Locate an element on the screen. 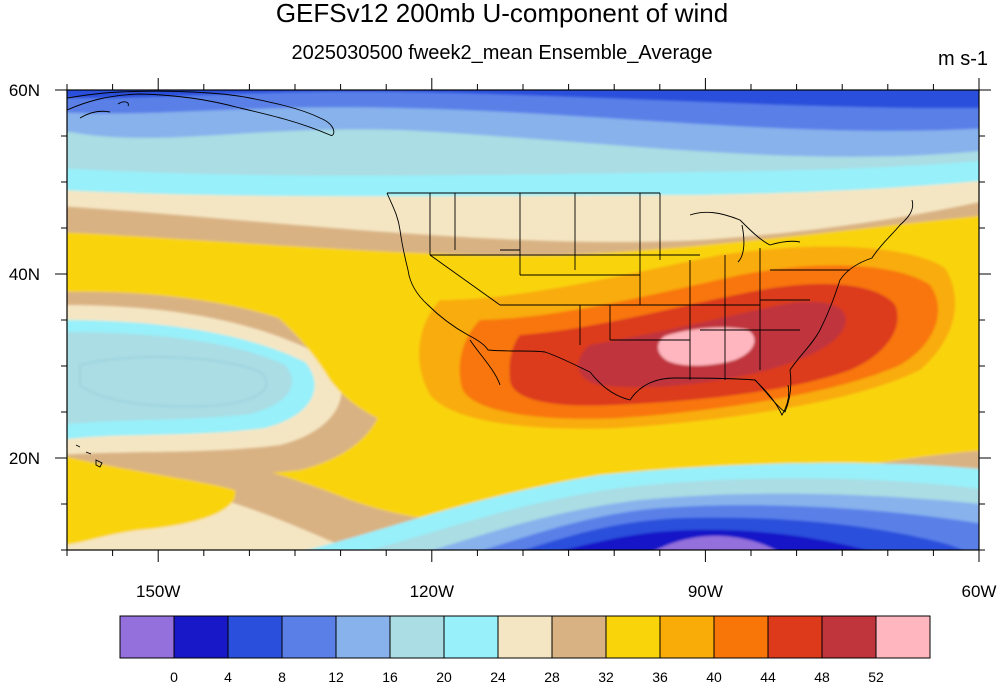  colorbar: 0 4 8 12 16 20 24 28 32 36 40 44 48 52 is located at coordinates (525, 649).